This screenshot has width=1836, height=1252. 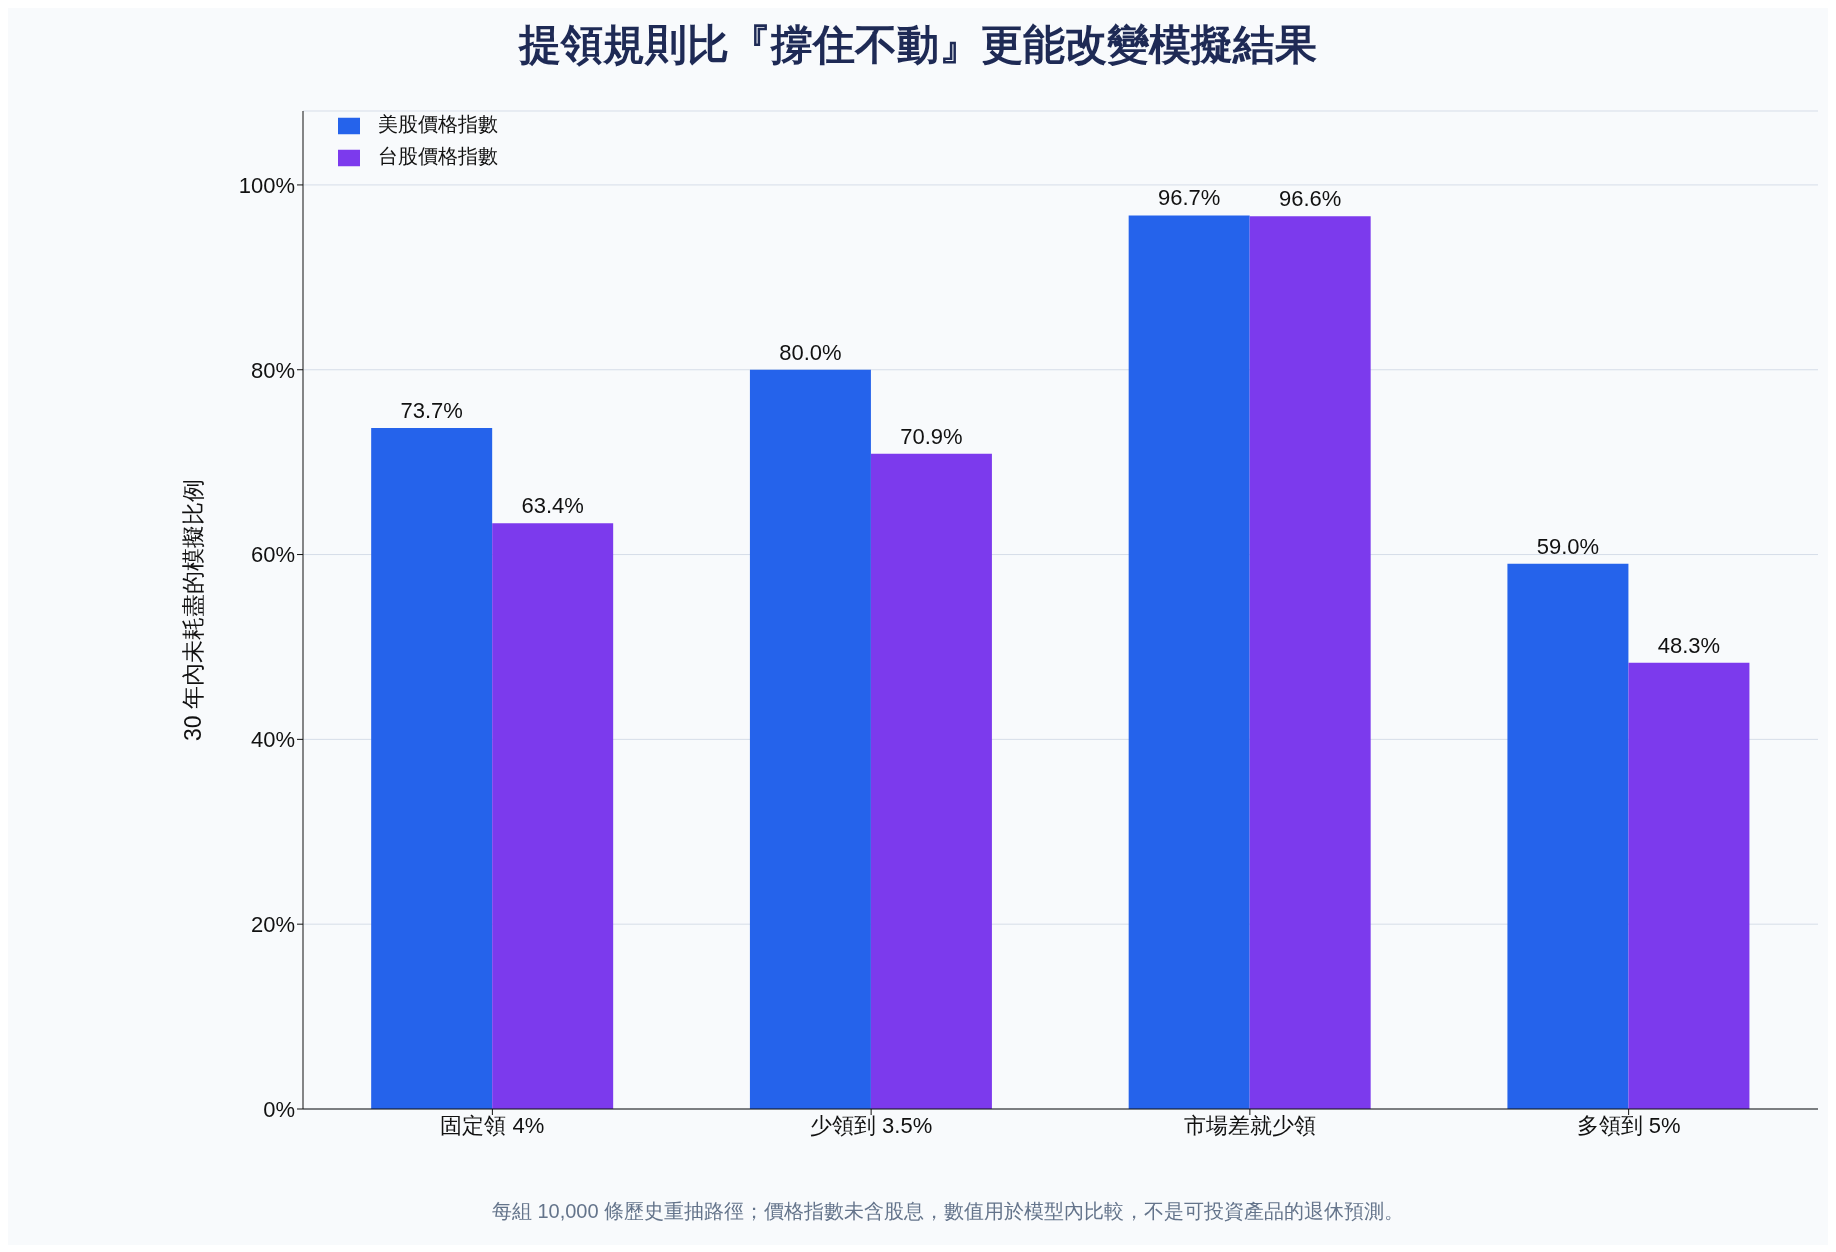 What do you see at coordinates (193, 610) in the screenshot?
I see `y-axis-title: 30 年內未耗盡的模擬比例` at bounding box center [193, 610].